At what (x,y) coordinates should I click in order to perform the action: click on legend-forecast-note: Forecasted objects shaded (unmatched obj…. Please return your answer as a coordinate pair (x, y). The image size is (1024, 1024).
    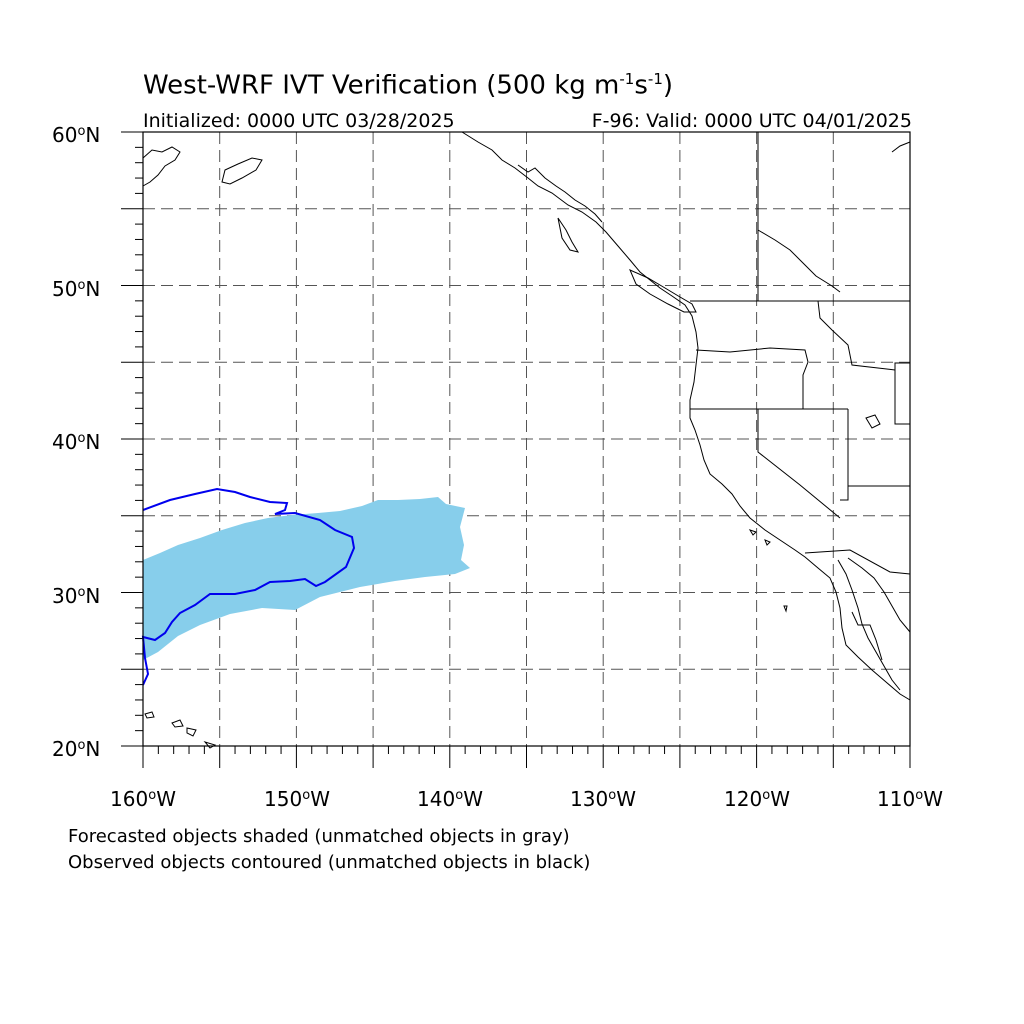
    Looking at the image, I should click on (319, 836).